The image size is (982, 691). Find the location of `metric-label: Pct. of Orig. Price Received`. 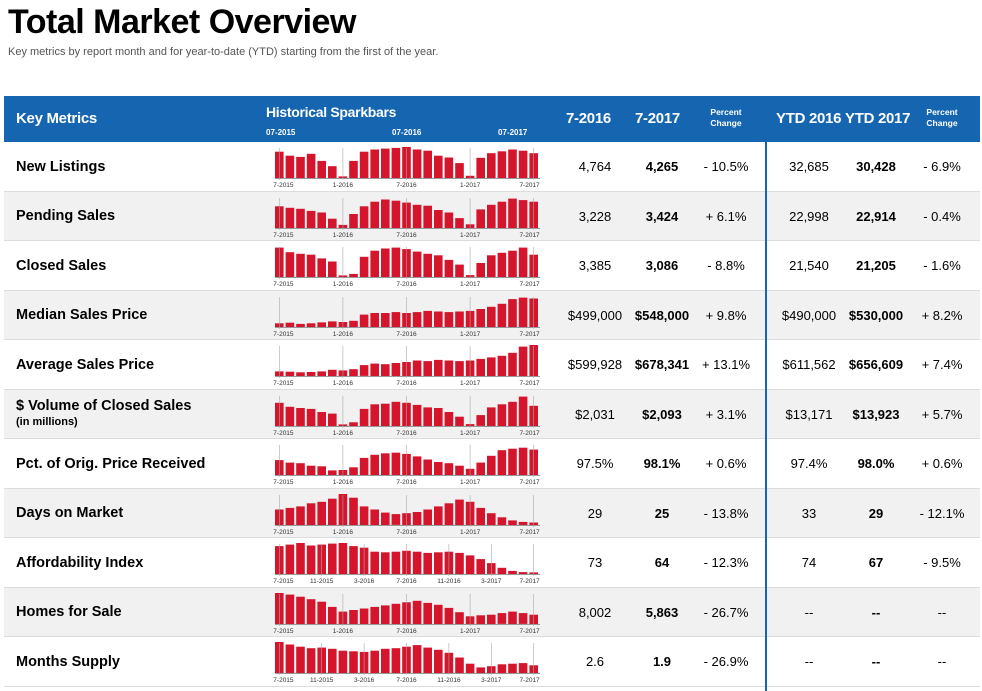

metric-label: Pct. of Orig. Price Received is located at coordinates (110, 463).